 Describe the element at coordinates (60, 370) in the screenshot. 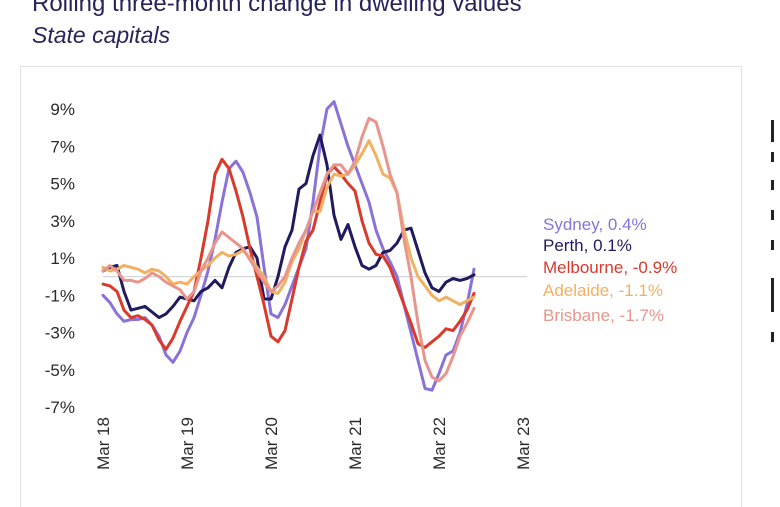

I see `y-tick-label: -5%` at that location.